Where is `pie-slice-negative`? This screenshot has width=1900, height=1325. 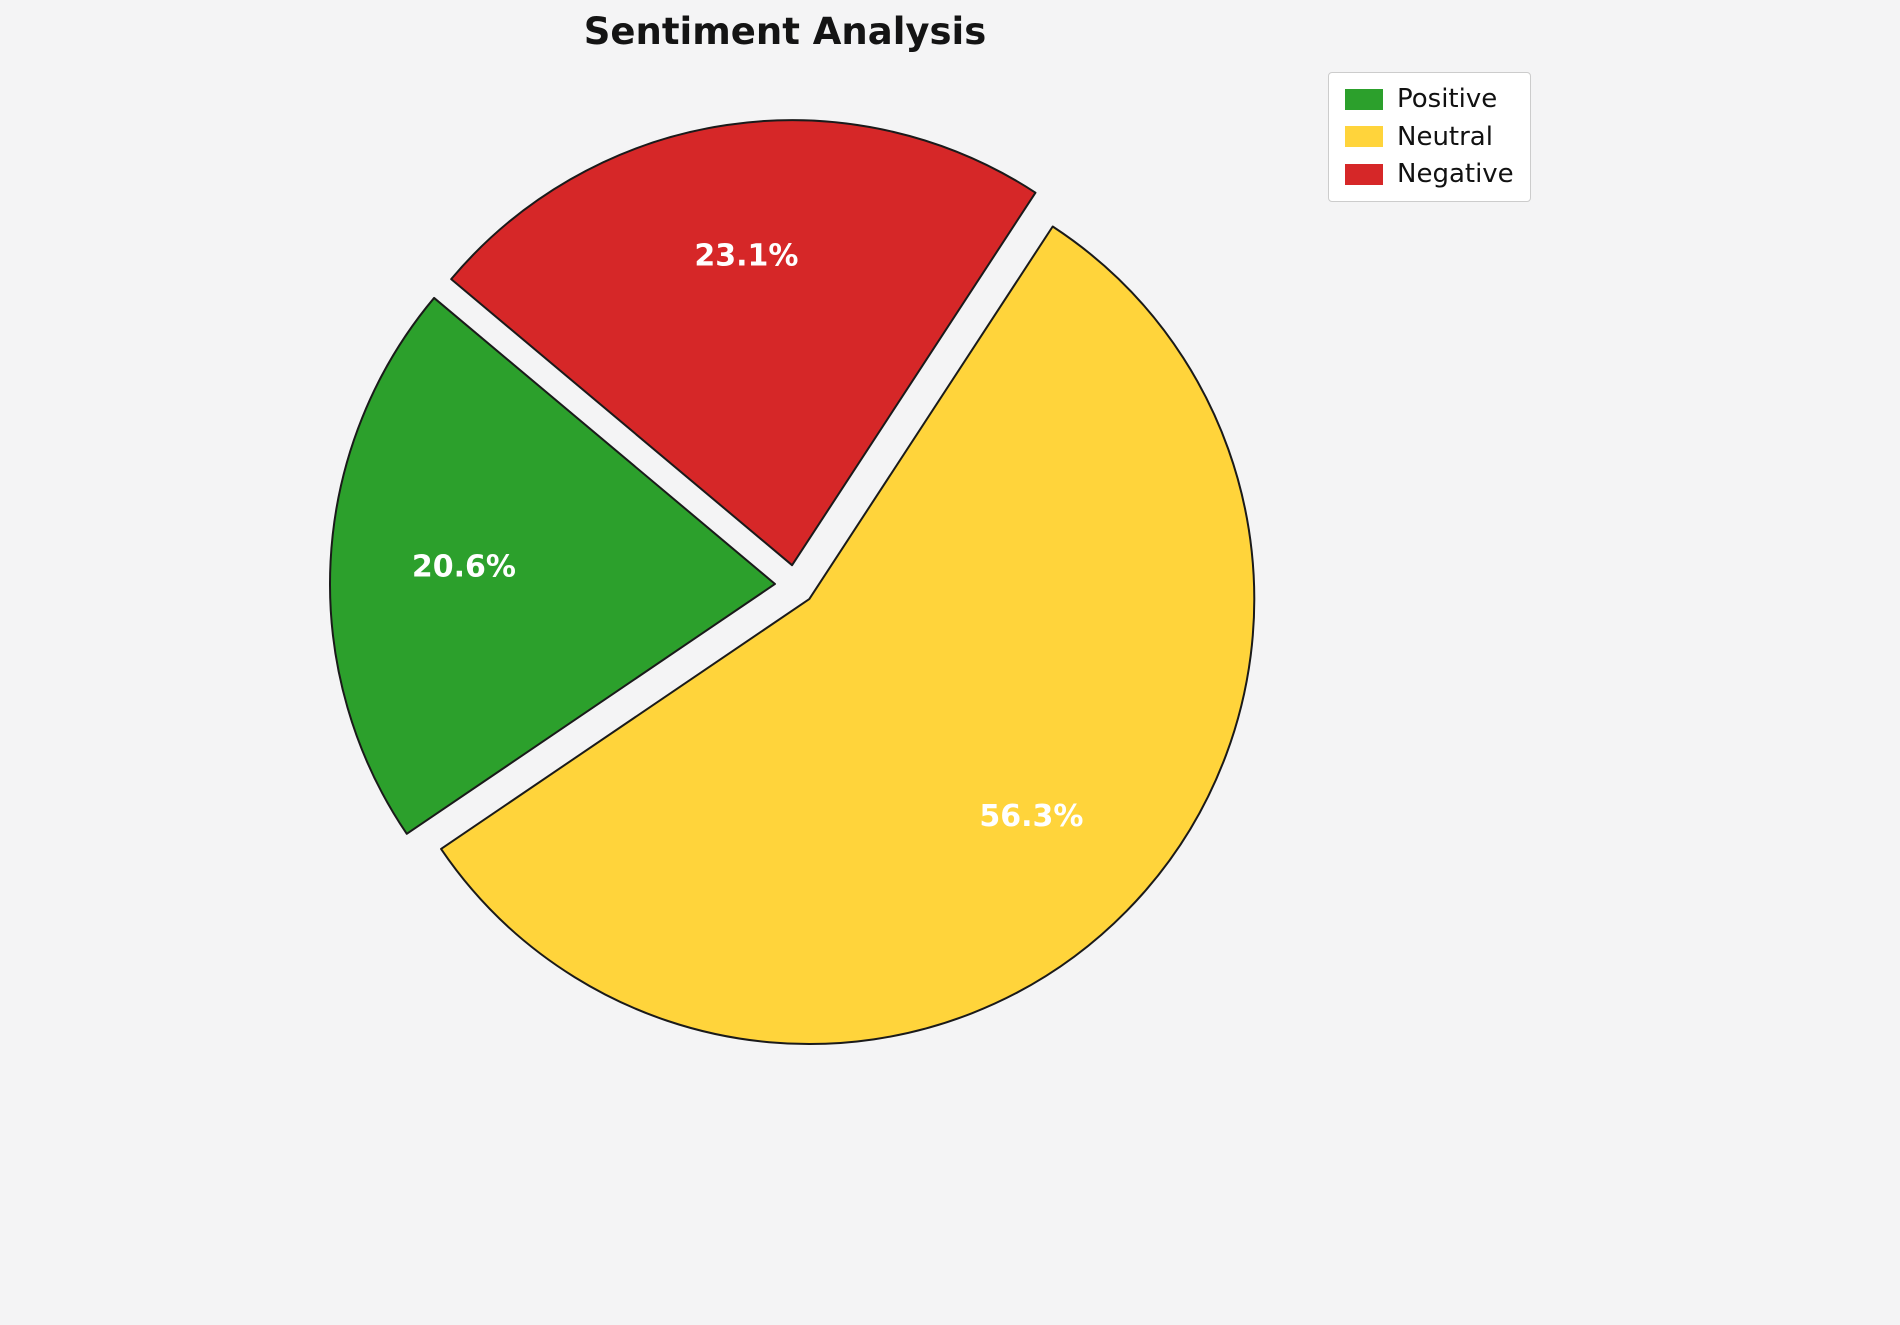
pie-slice-negative is located at coordinates (743, 343).